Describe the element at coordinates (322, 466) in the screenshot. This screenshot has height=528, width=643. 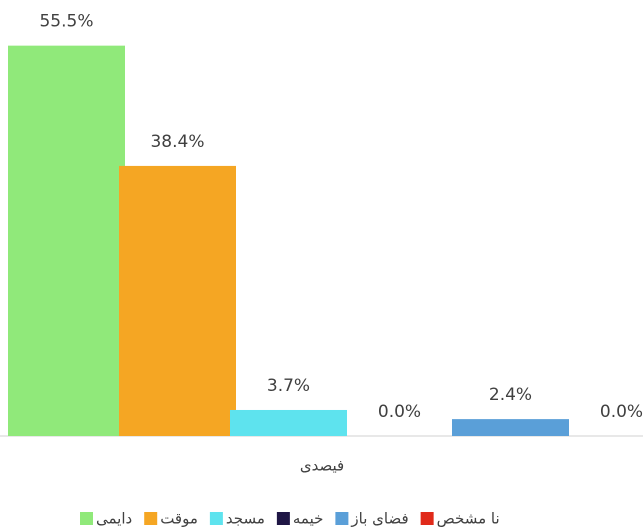
I see `x-tick-label: فیصدی` at that location.